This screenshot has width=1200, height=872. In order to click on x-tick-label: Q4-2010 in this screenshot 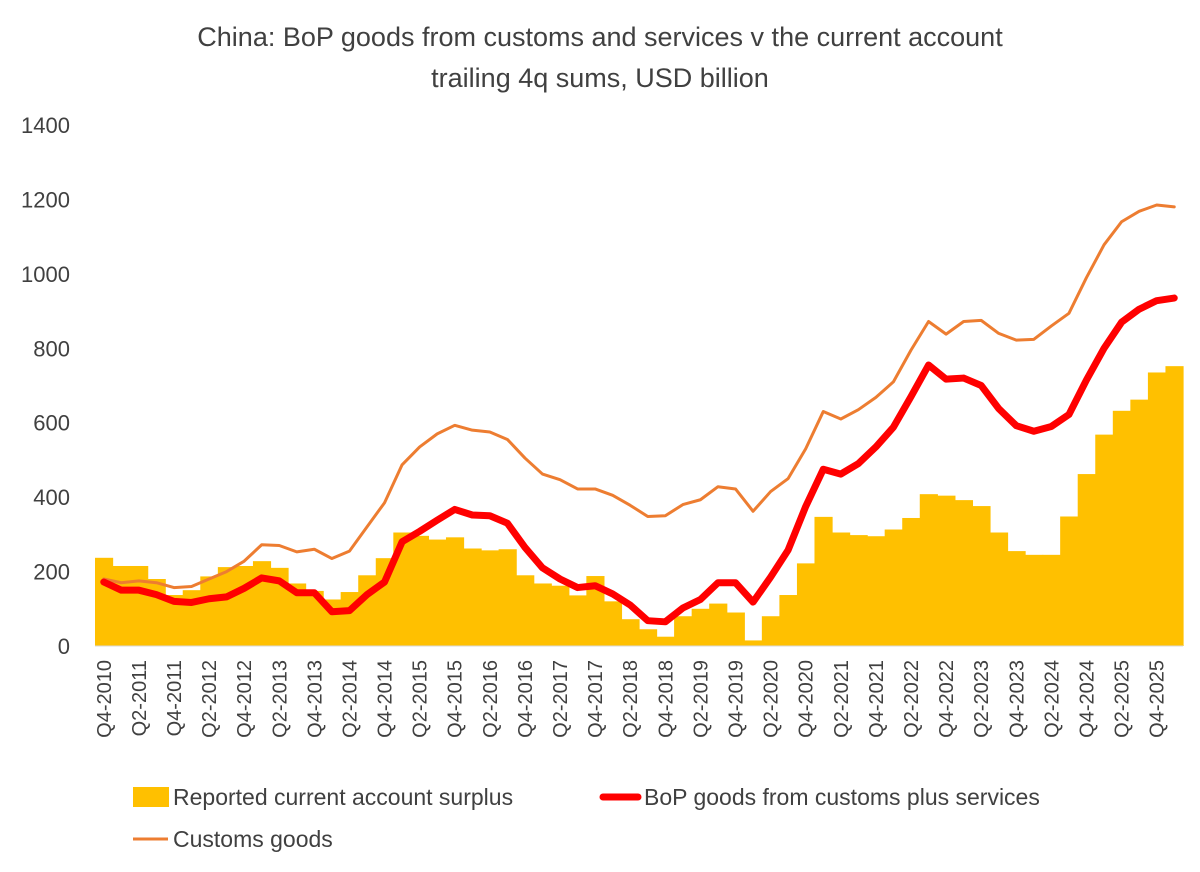, I will do `click(105, 699)`.